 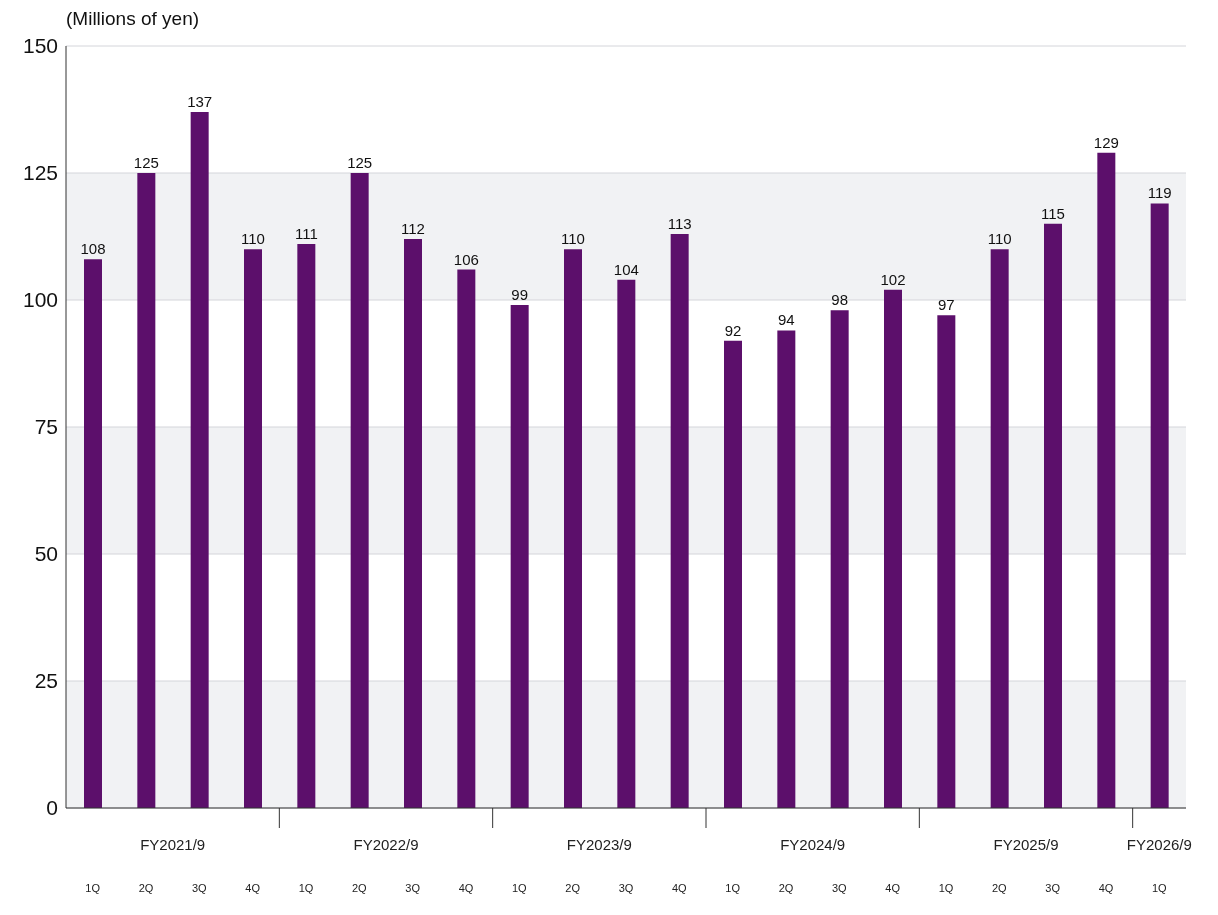 What do you see at coordinates (840, 300) in the screenshot?
I see `data-label: 98` at bounding box center [840, 300].